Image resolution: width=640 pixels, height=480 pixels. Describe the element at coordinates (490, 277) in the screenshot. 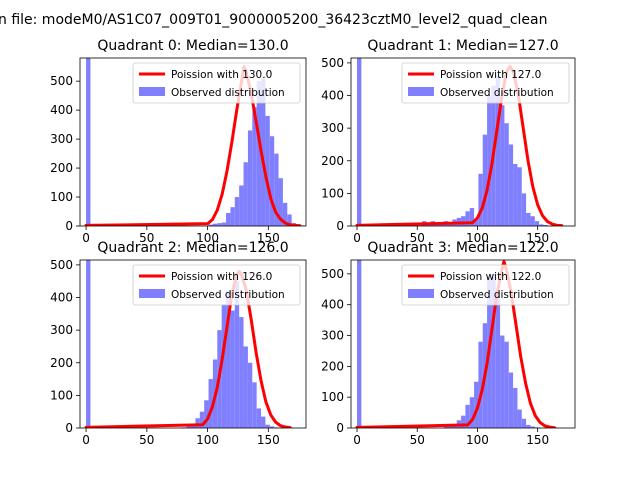

I see `legend-label-poisson: Poission with 122.0` at that location.